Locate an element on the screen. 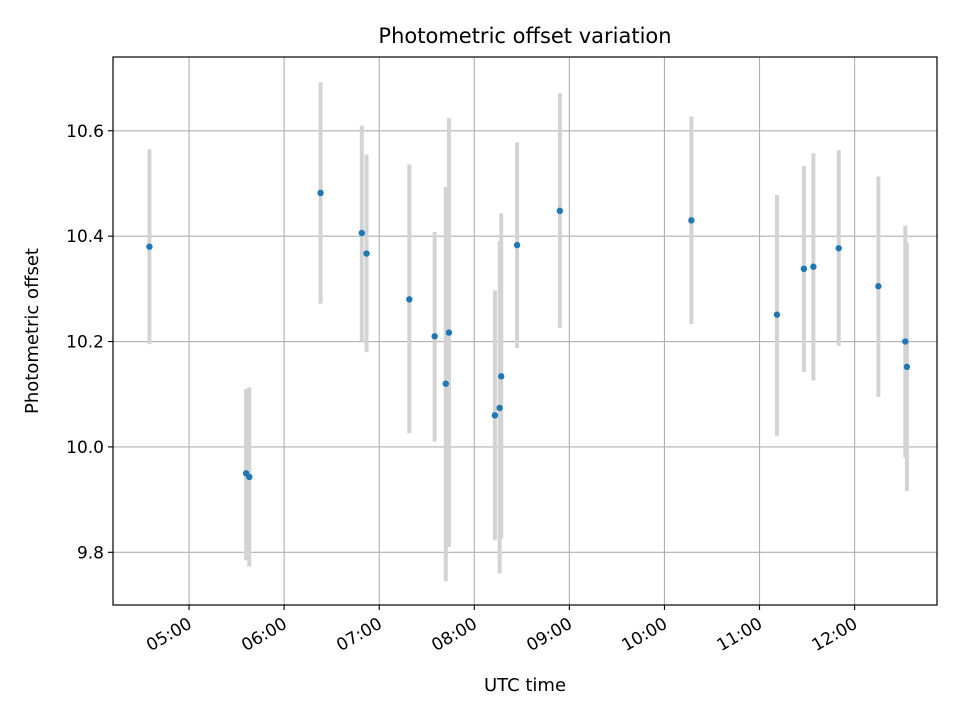  y-tick-label: 9.8 is located at coordinates (90, 553).